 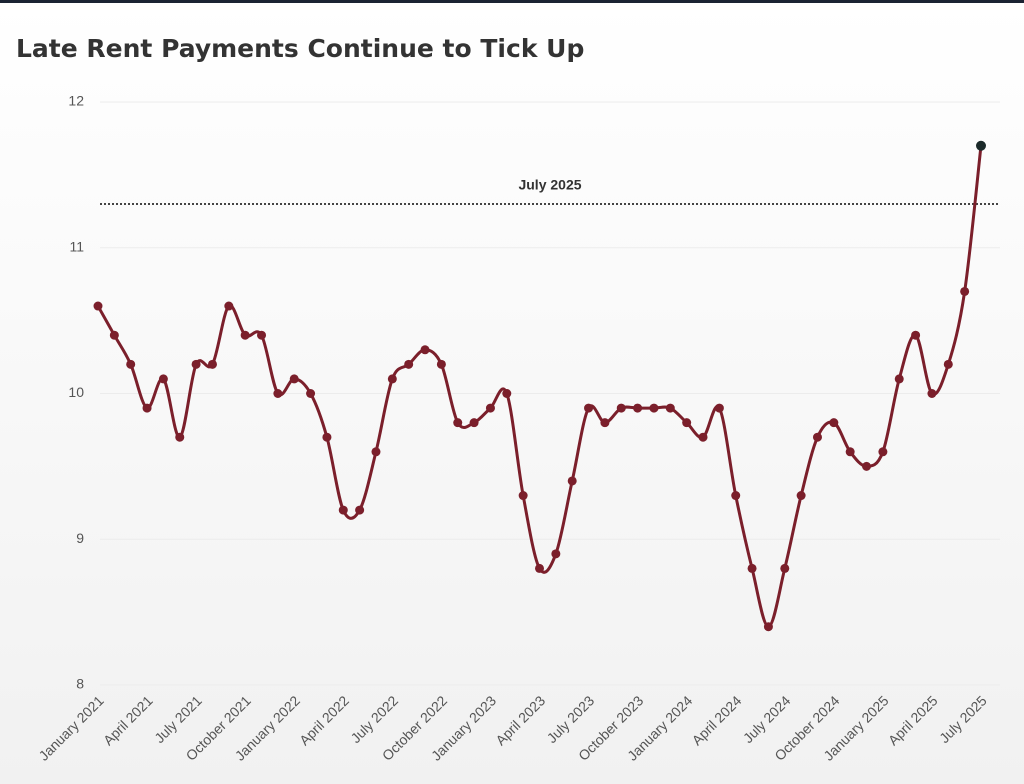 I want to click on y-tick-label: 11, so click(x=76, y=246).